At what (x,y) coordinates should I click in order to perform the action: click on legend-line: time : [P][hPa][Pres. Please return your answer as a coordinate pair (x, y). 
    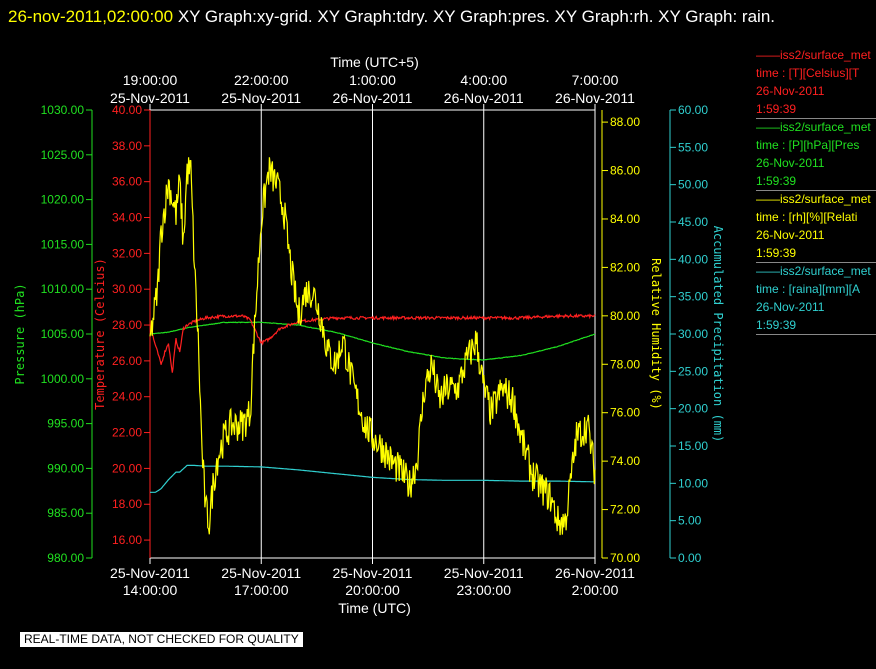
    Looking at the image, I should click on (808, 145).